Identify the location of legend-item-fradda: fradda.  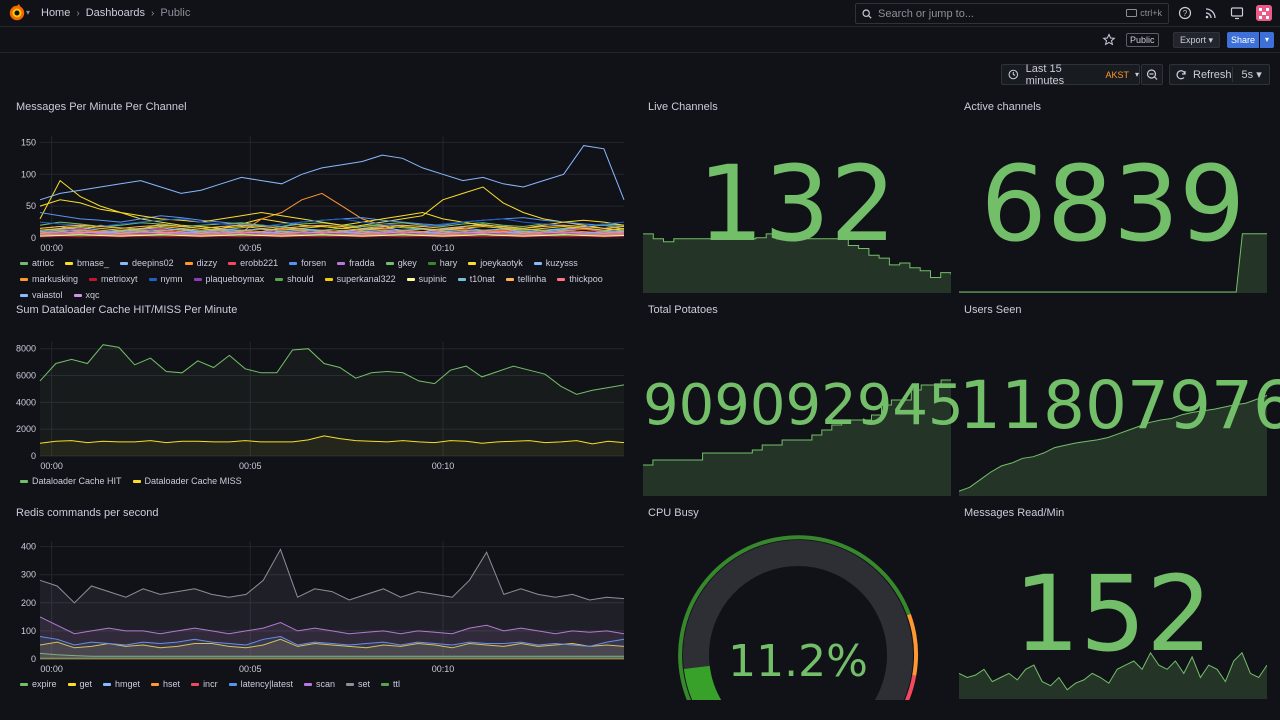
(356, 263).